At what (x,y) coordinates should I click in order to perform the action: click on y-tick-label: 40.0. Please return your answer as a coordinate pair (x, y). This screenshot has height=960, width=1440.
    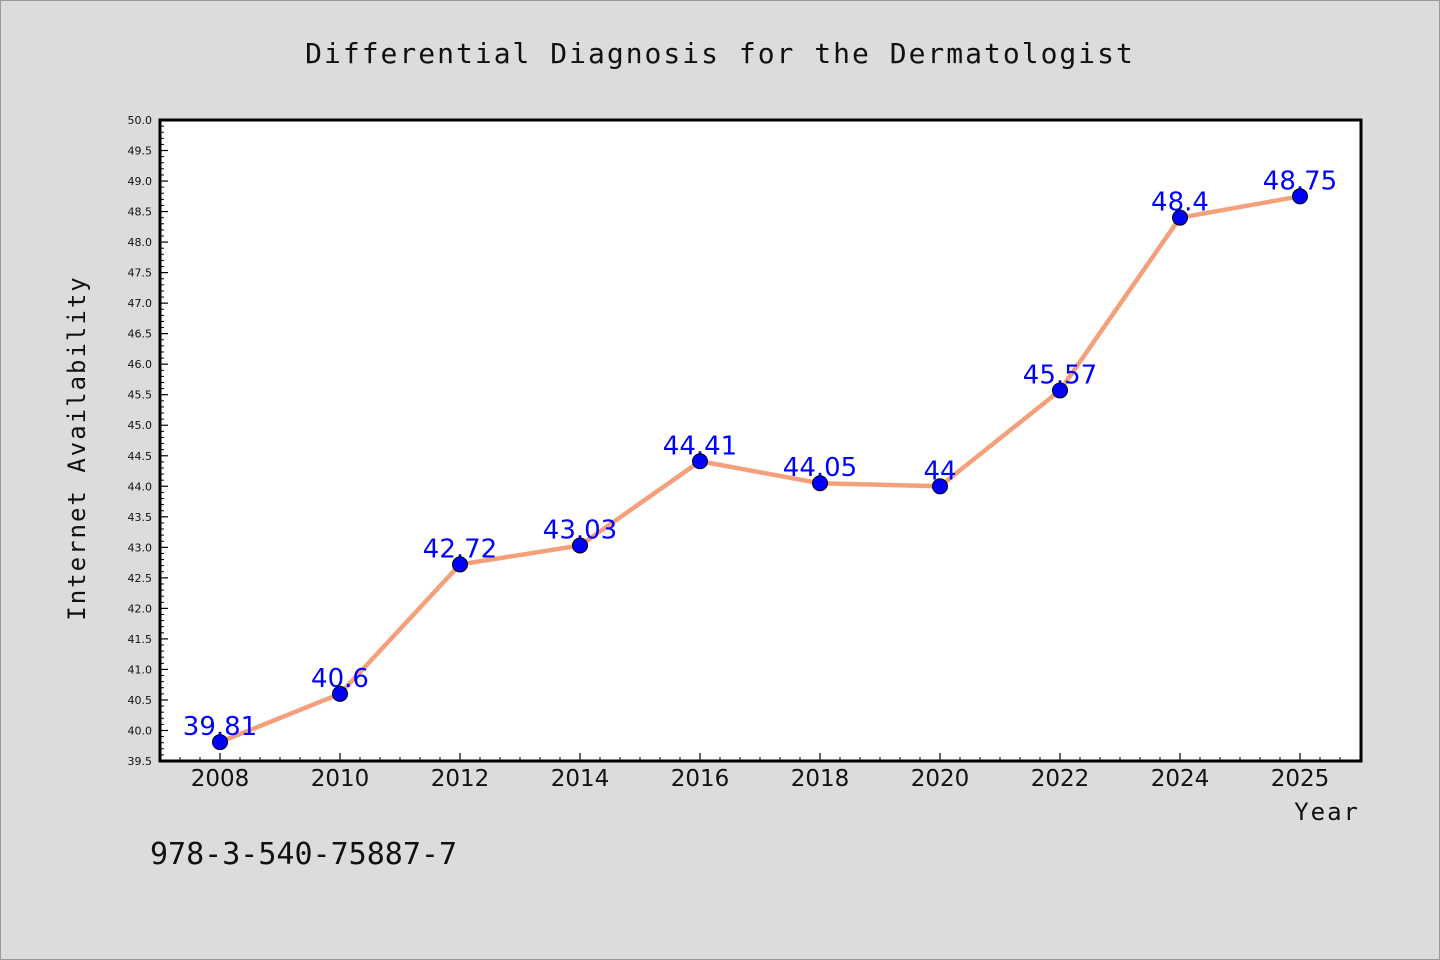
    Looking at the image, I should click on (140, 730).